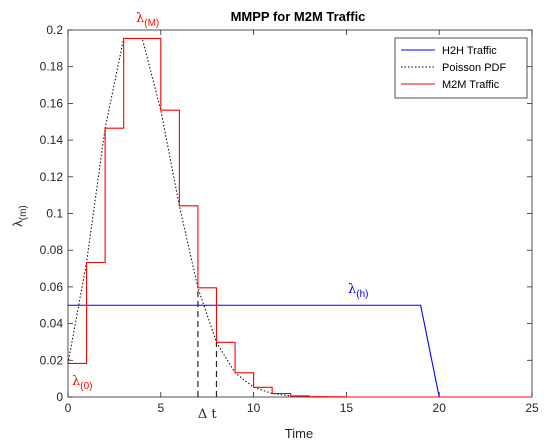 The image size is (550, 448). Describe the element at coordinates (52, 67) in the screenshot. I see `y-tick-label: 0.18` at that location.